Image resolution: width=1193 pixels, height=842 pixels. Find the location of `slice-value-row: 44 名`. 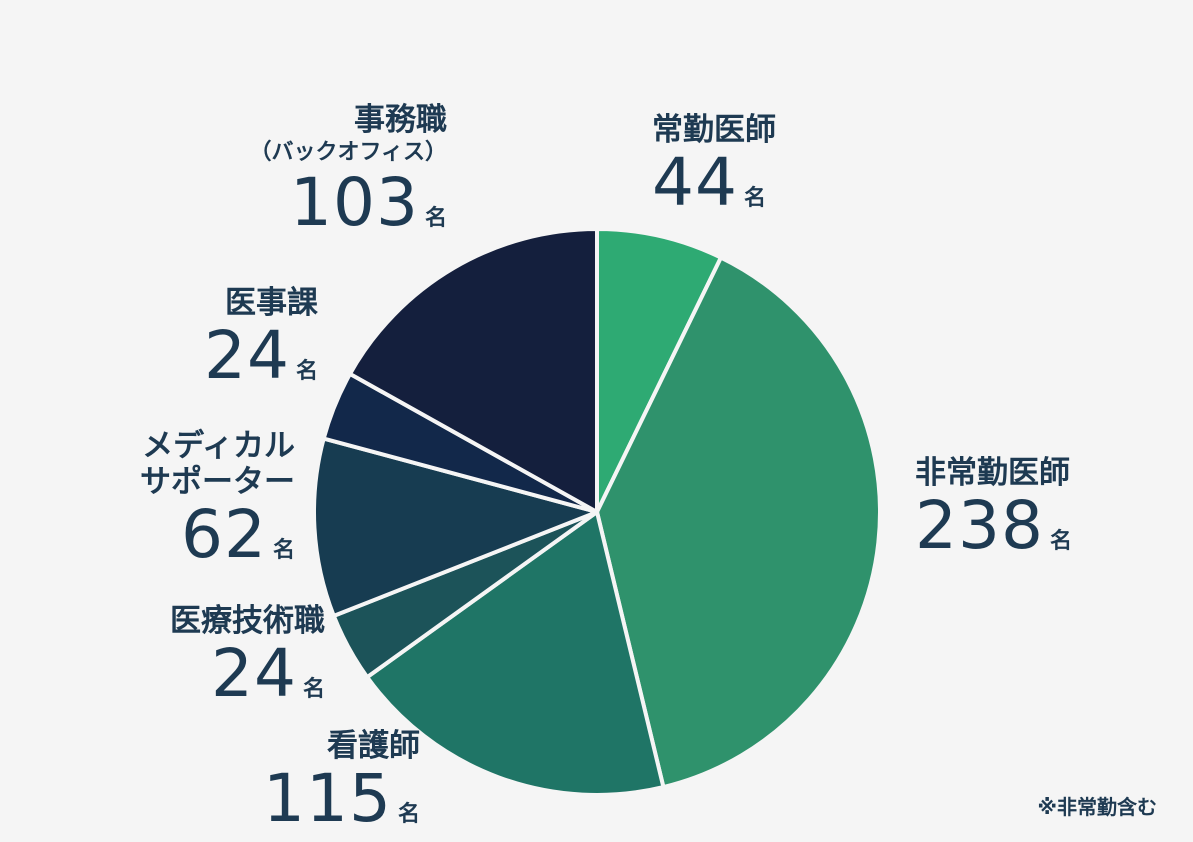

slice-value-row: 44 名 is located at coordinates (714, 183).